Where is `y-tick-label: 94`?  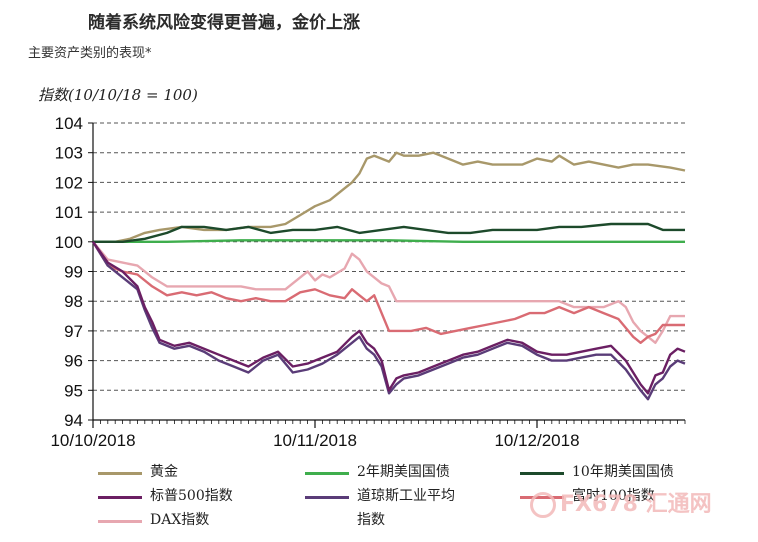 y-tick-label: 94 is located at coordinates (73, 420).